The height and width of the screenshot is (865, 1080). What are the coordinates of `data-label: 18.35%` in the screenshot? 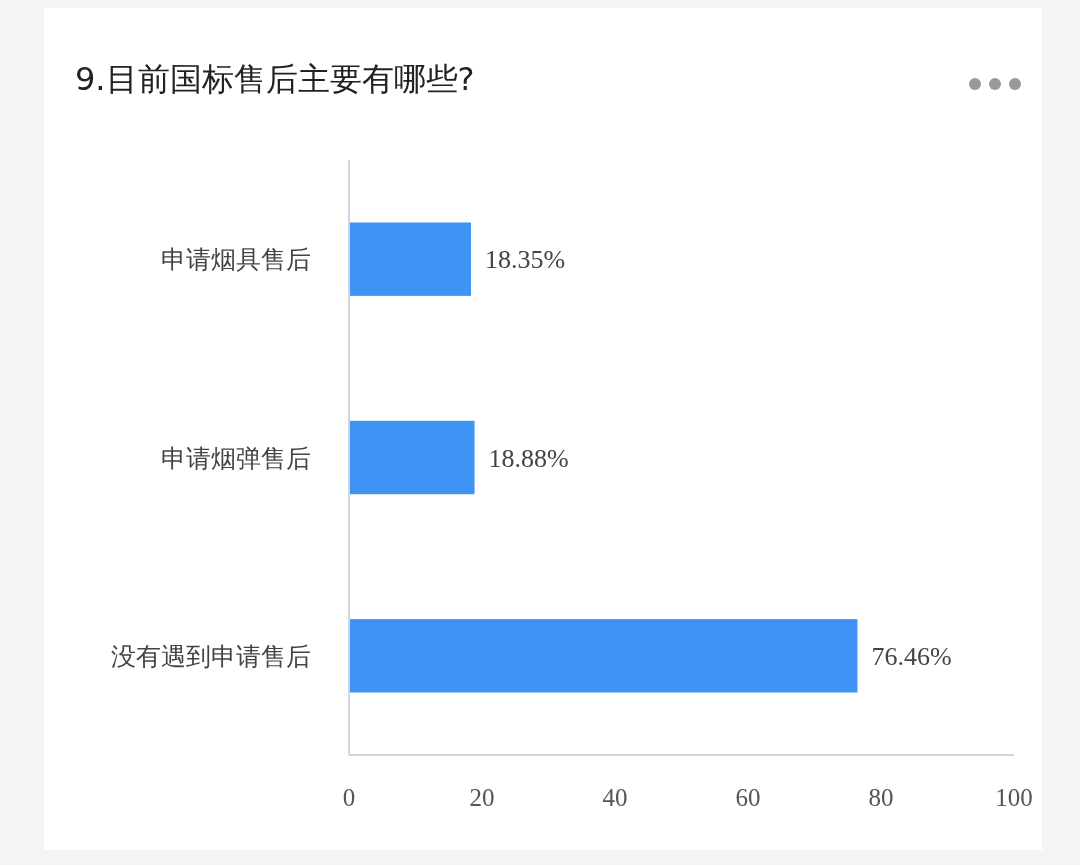 It's located at (525, 260).